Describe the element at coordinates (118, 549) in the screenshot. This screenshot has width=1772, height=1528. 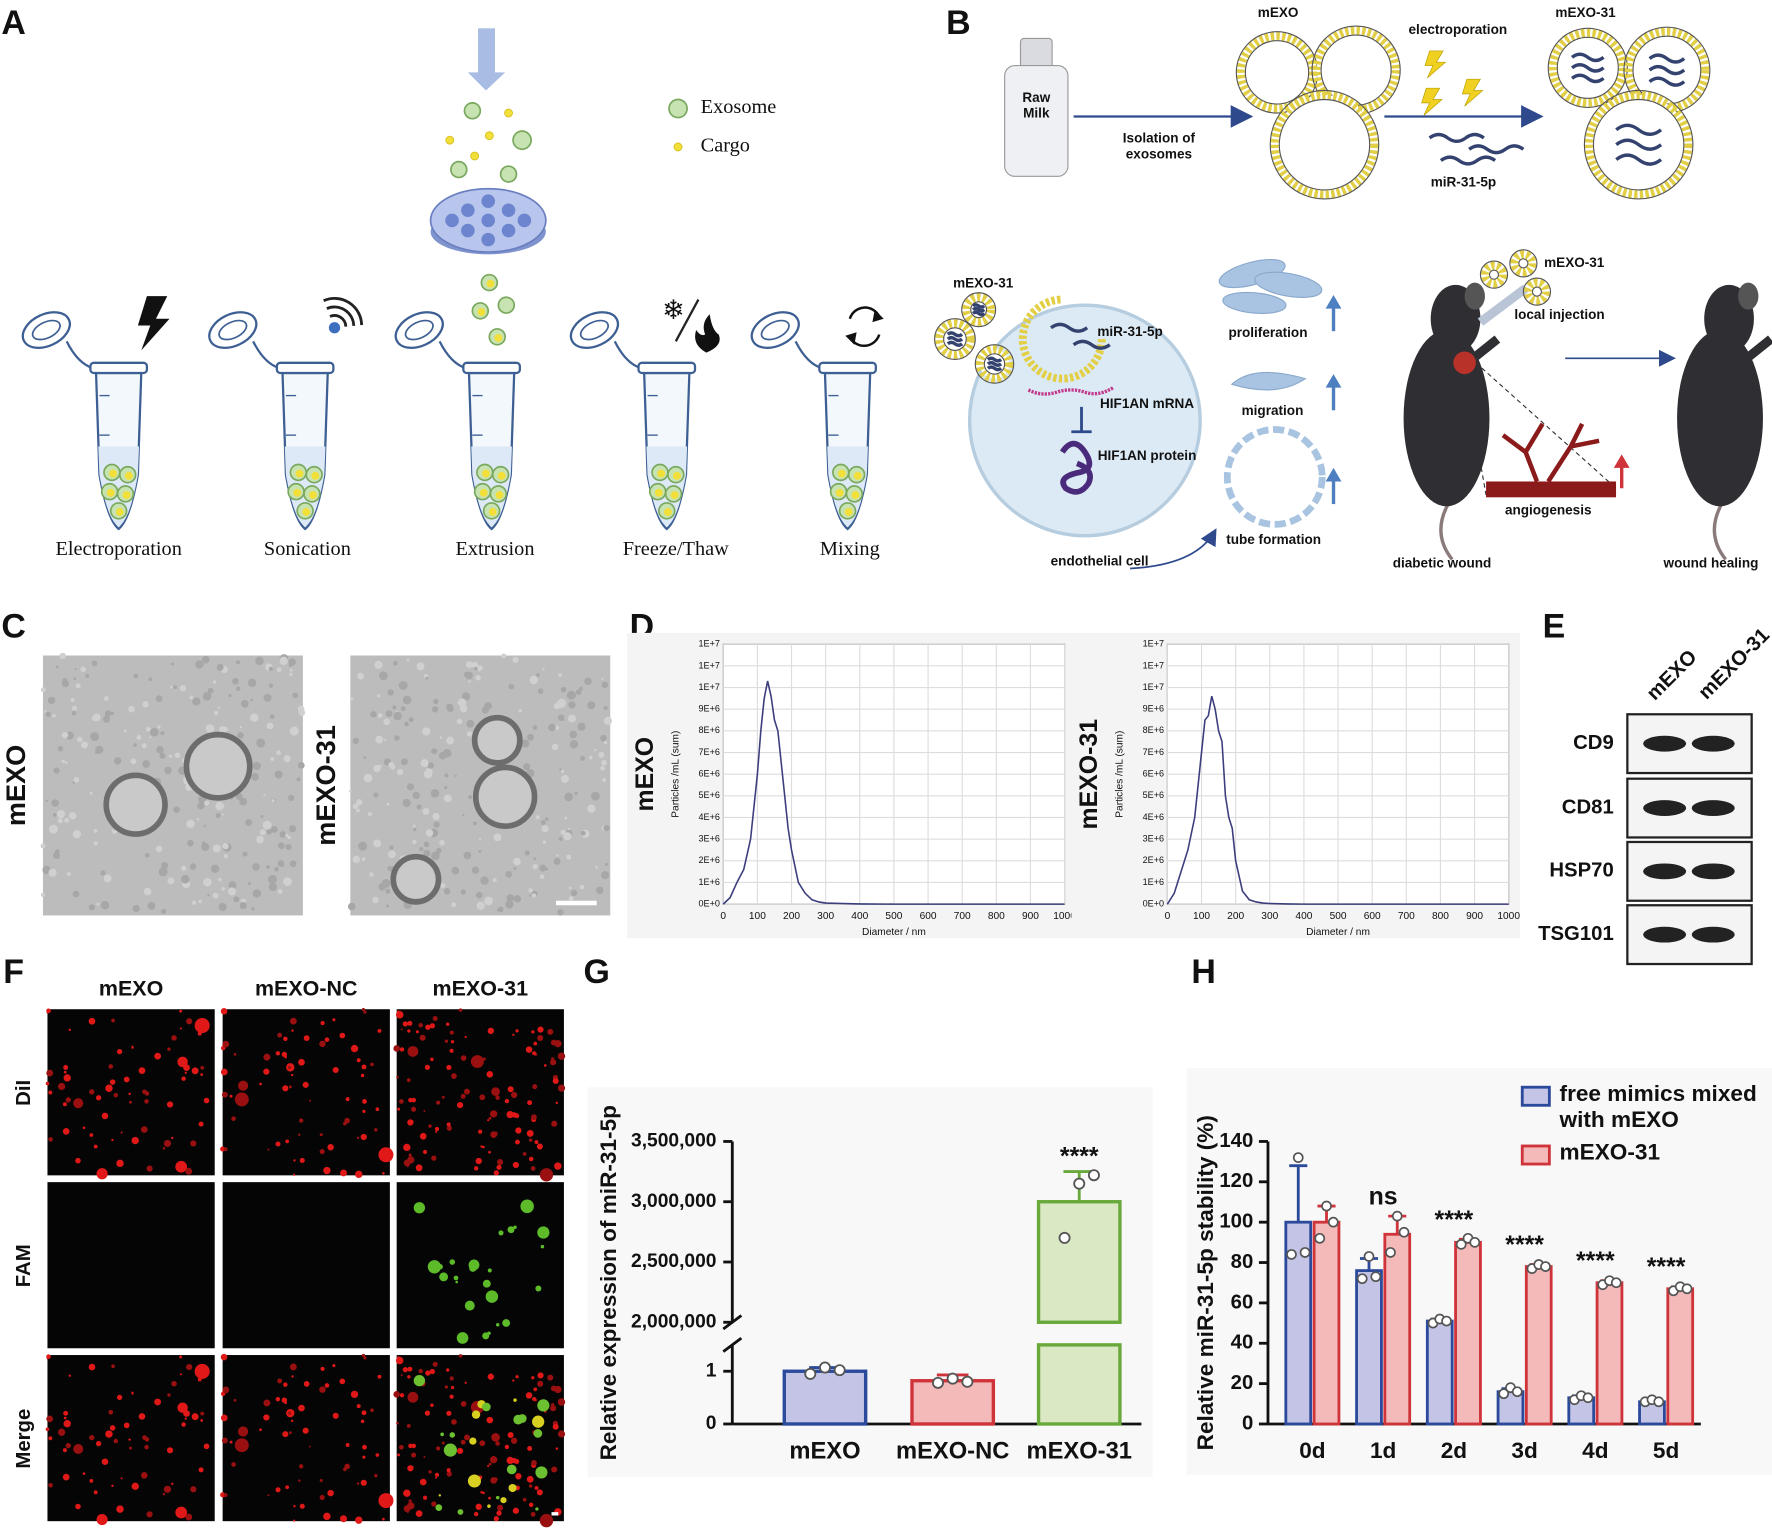
I see `method-label: Electroporation` at that location.